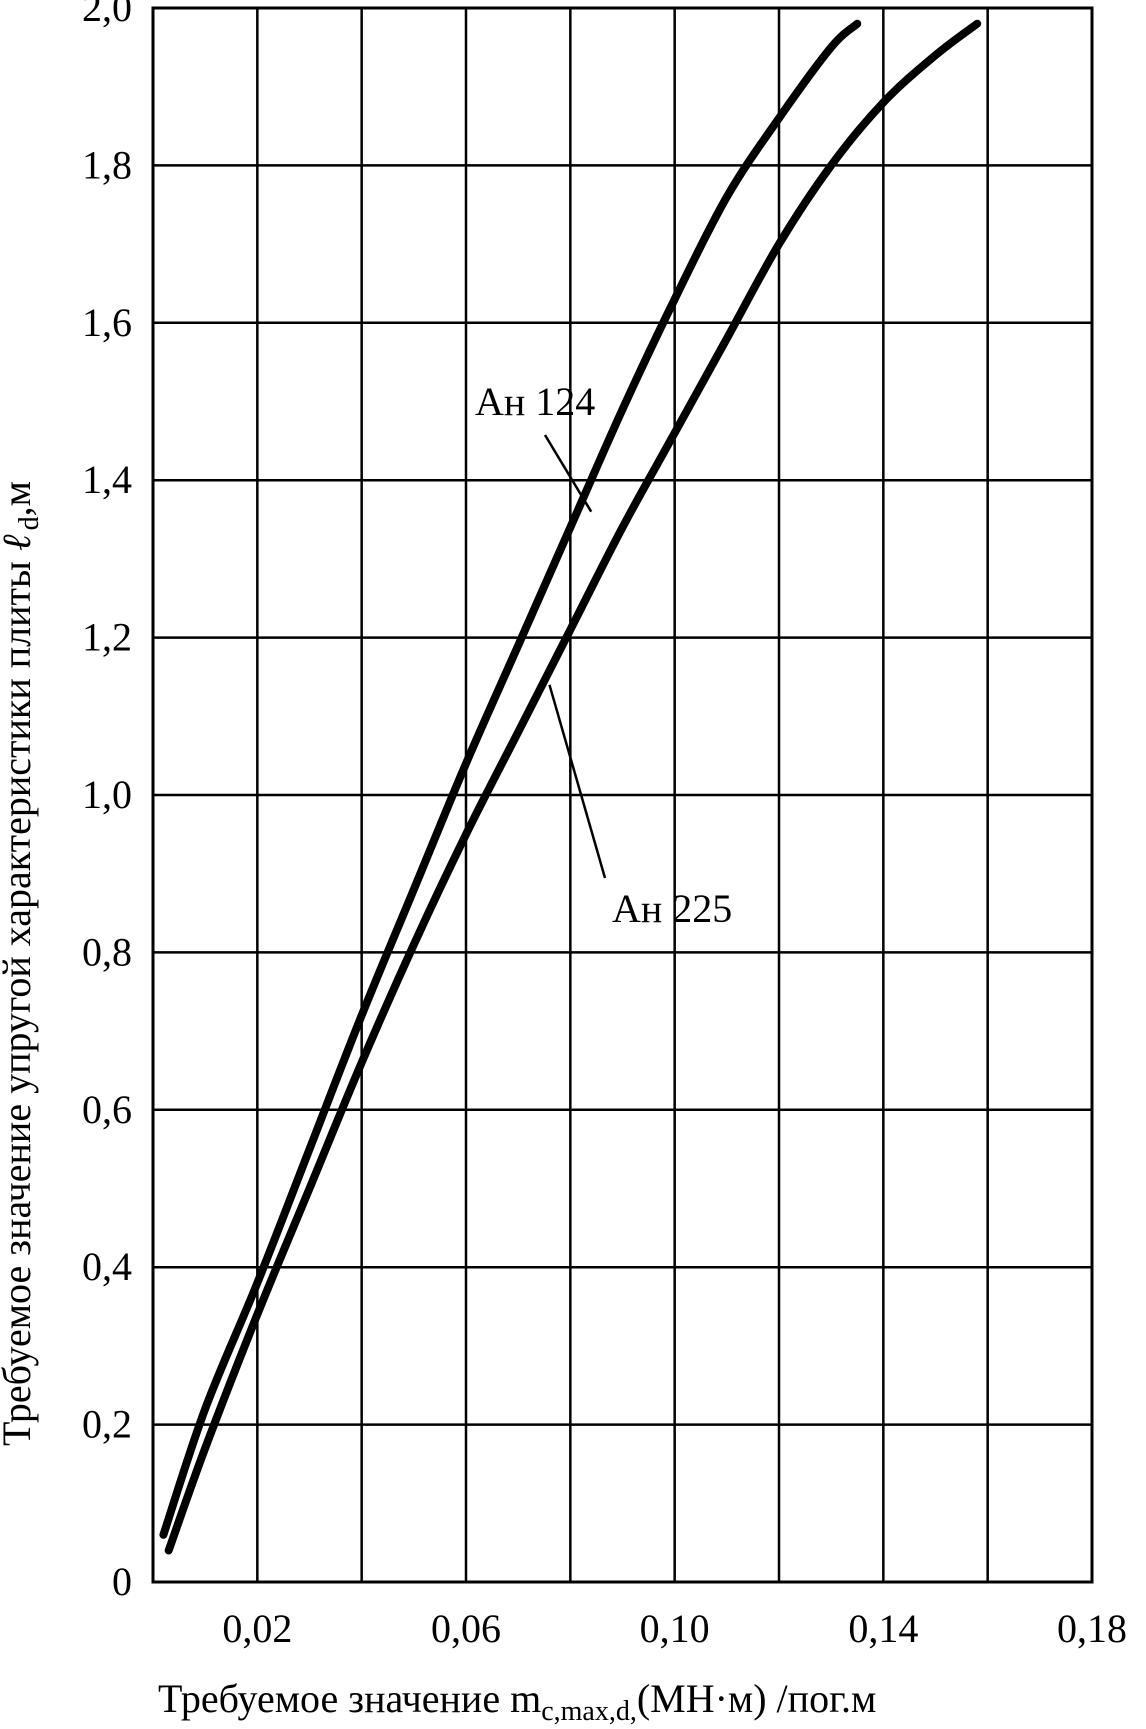 The width and height of the screenshot is (1146, 1729). I want to click on x-tick-label: 0,18, so click(1092, 1628).